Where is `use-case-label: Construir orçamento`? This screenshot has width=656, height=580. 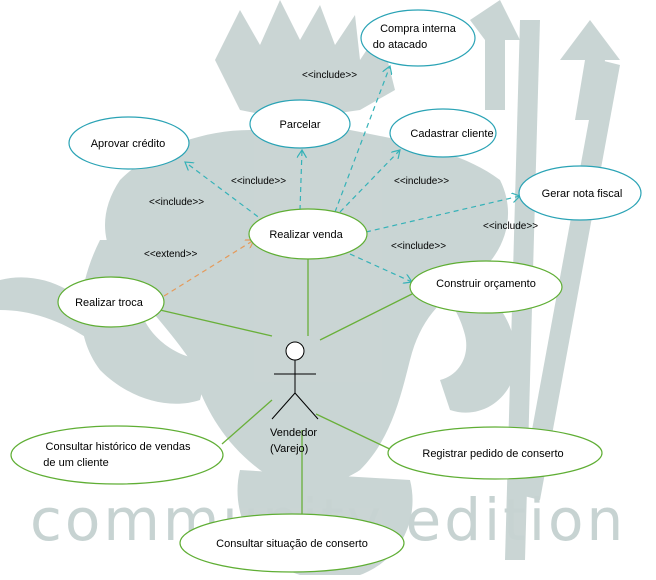 use-case-label: Construir orçamento is located at coordinates (486, 284).